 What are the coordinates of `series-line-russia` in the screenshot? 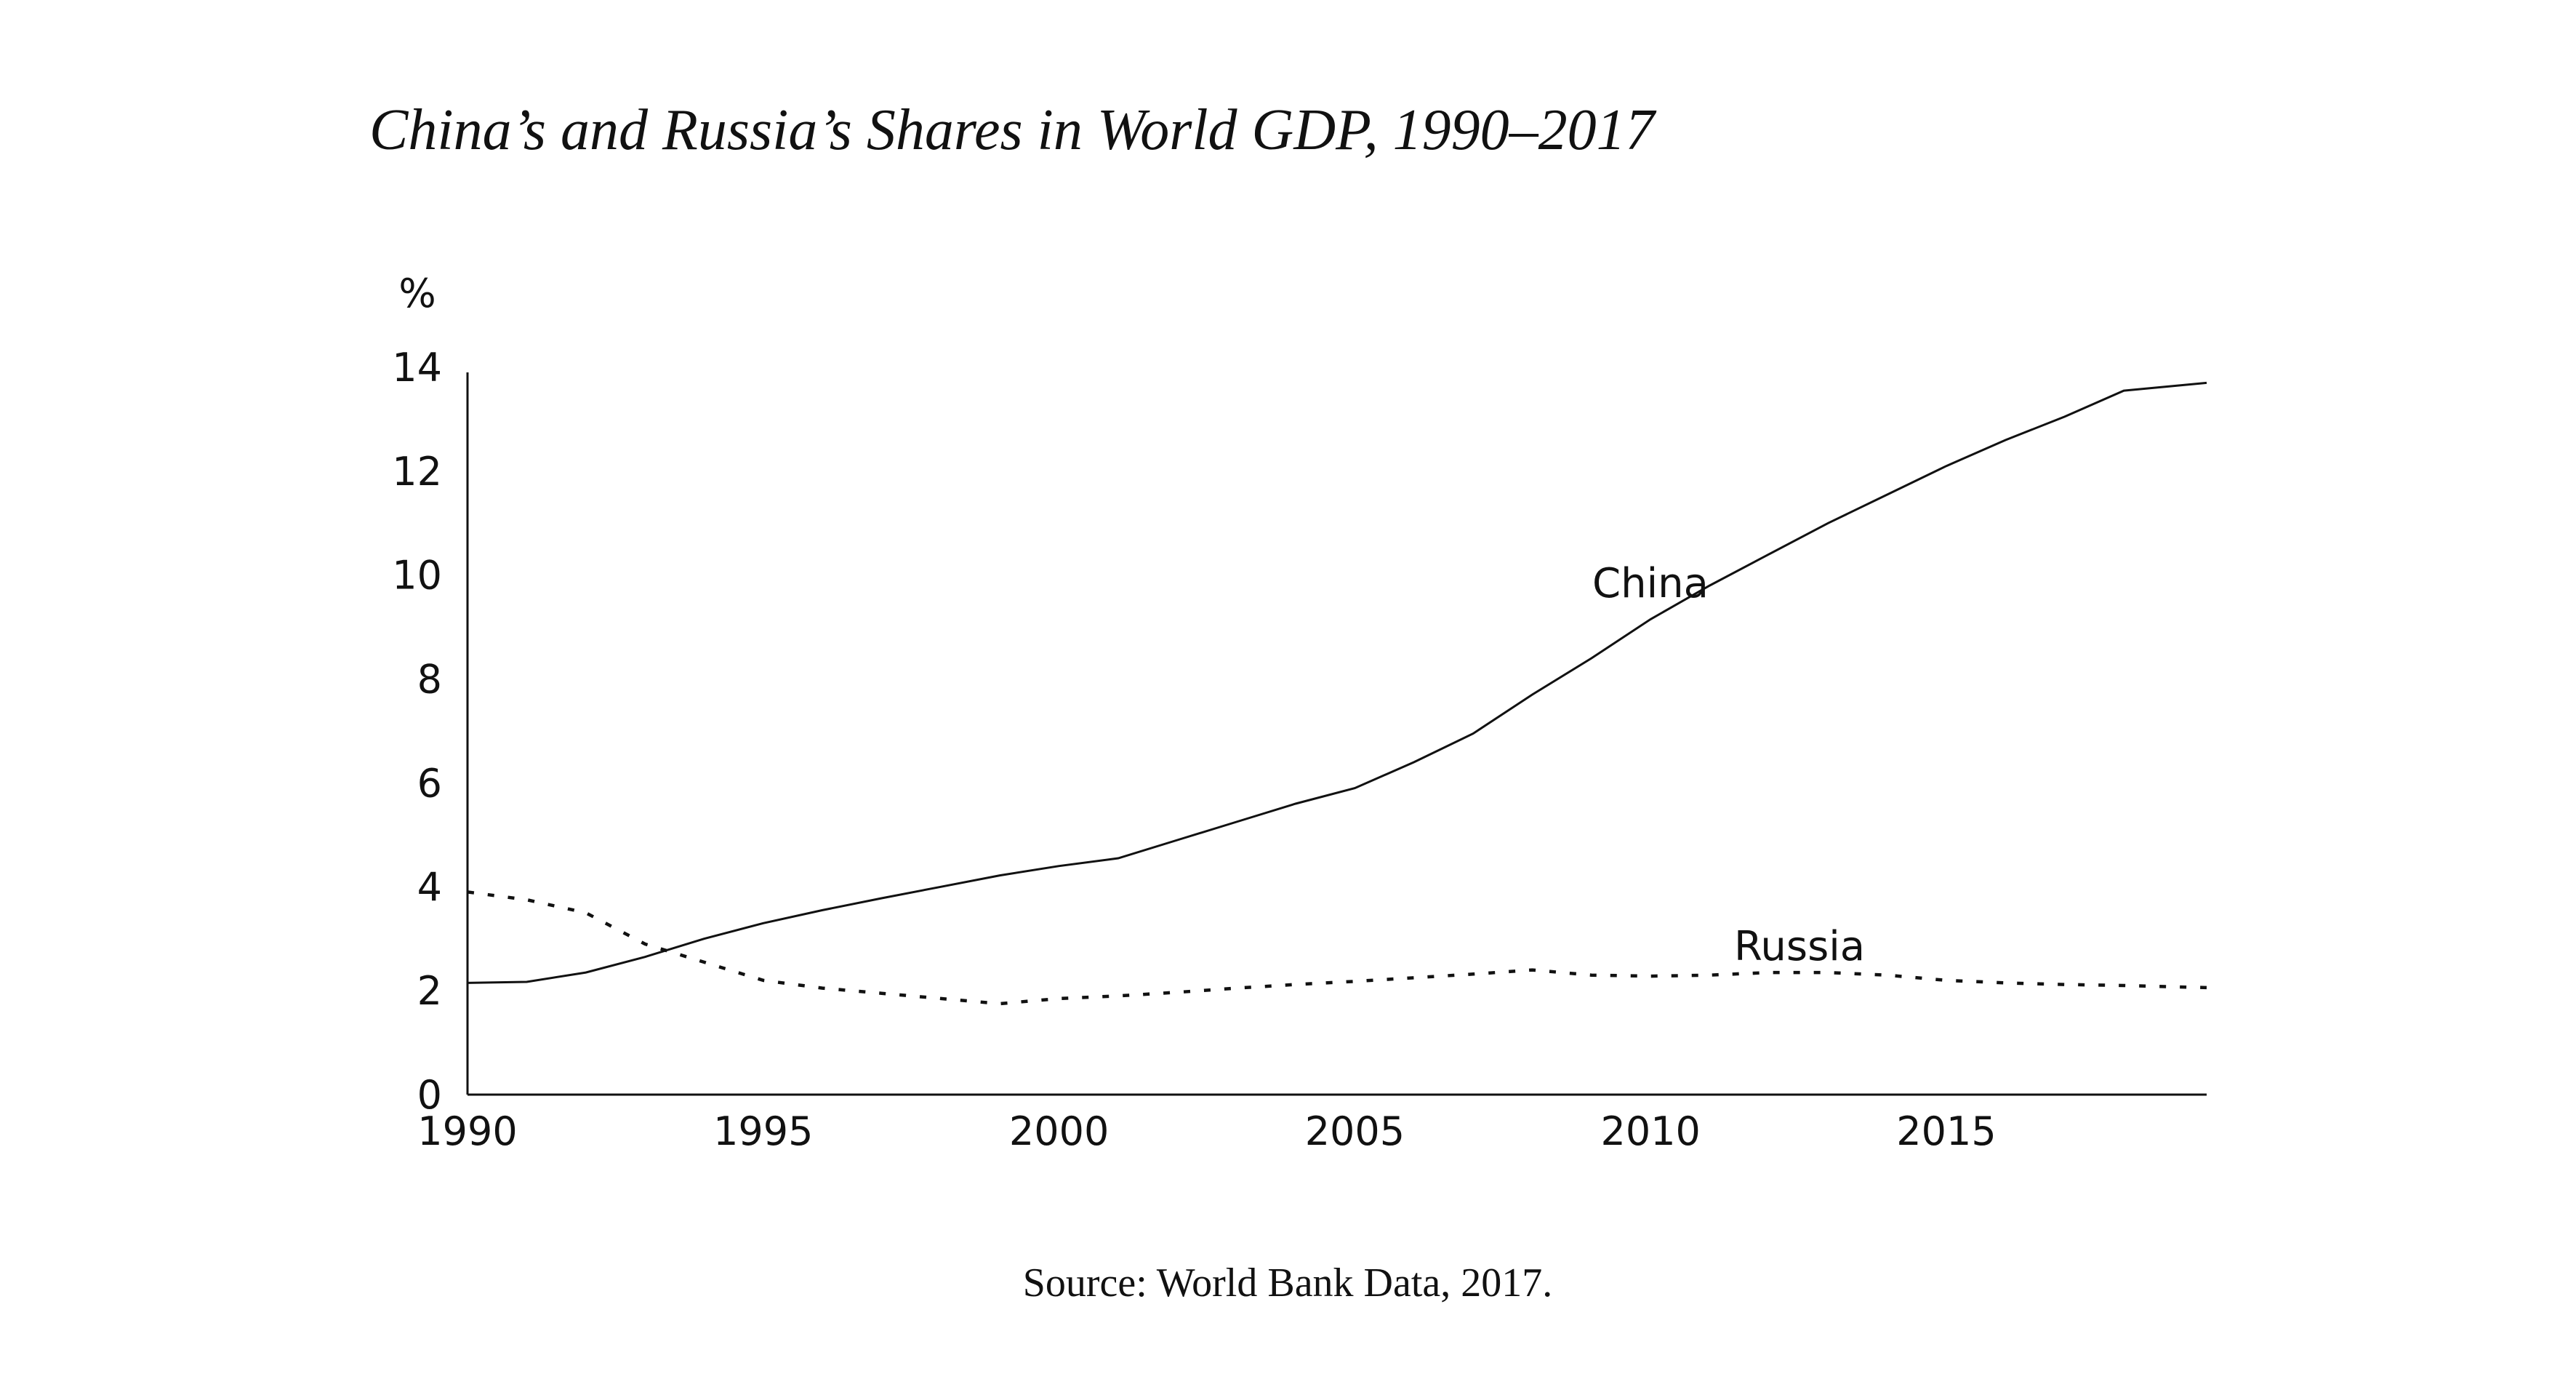 It's located at (1337, 948).